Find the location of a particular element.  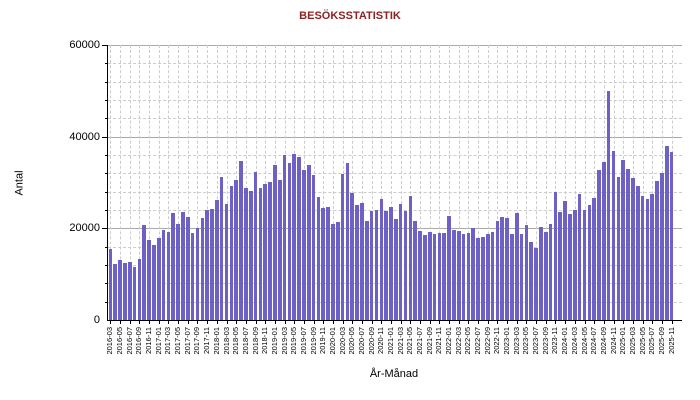

x-tick-label: 2024-05 is located at coordinates (584, 341).